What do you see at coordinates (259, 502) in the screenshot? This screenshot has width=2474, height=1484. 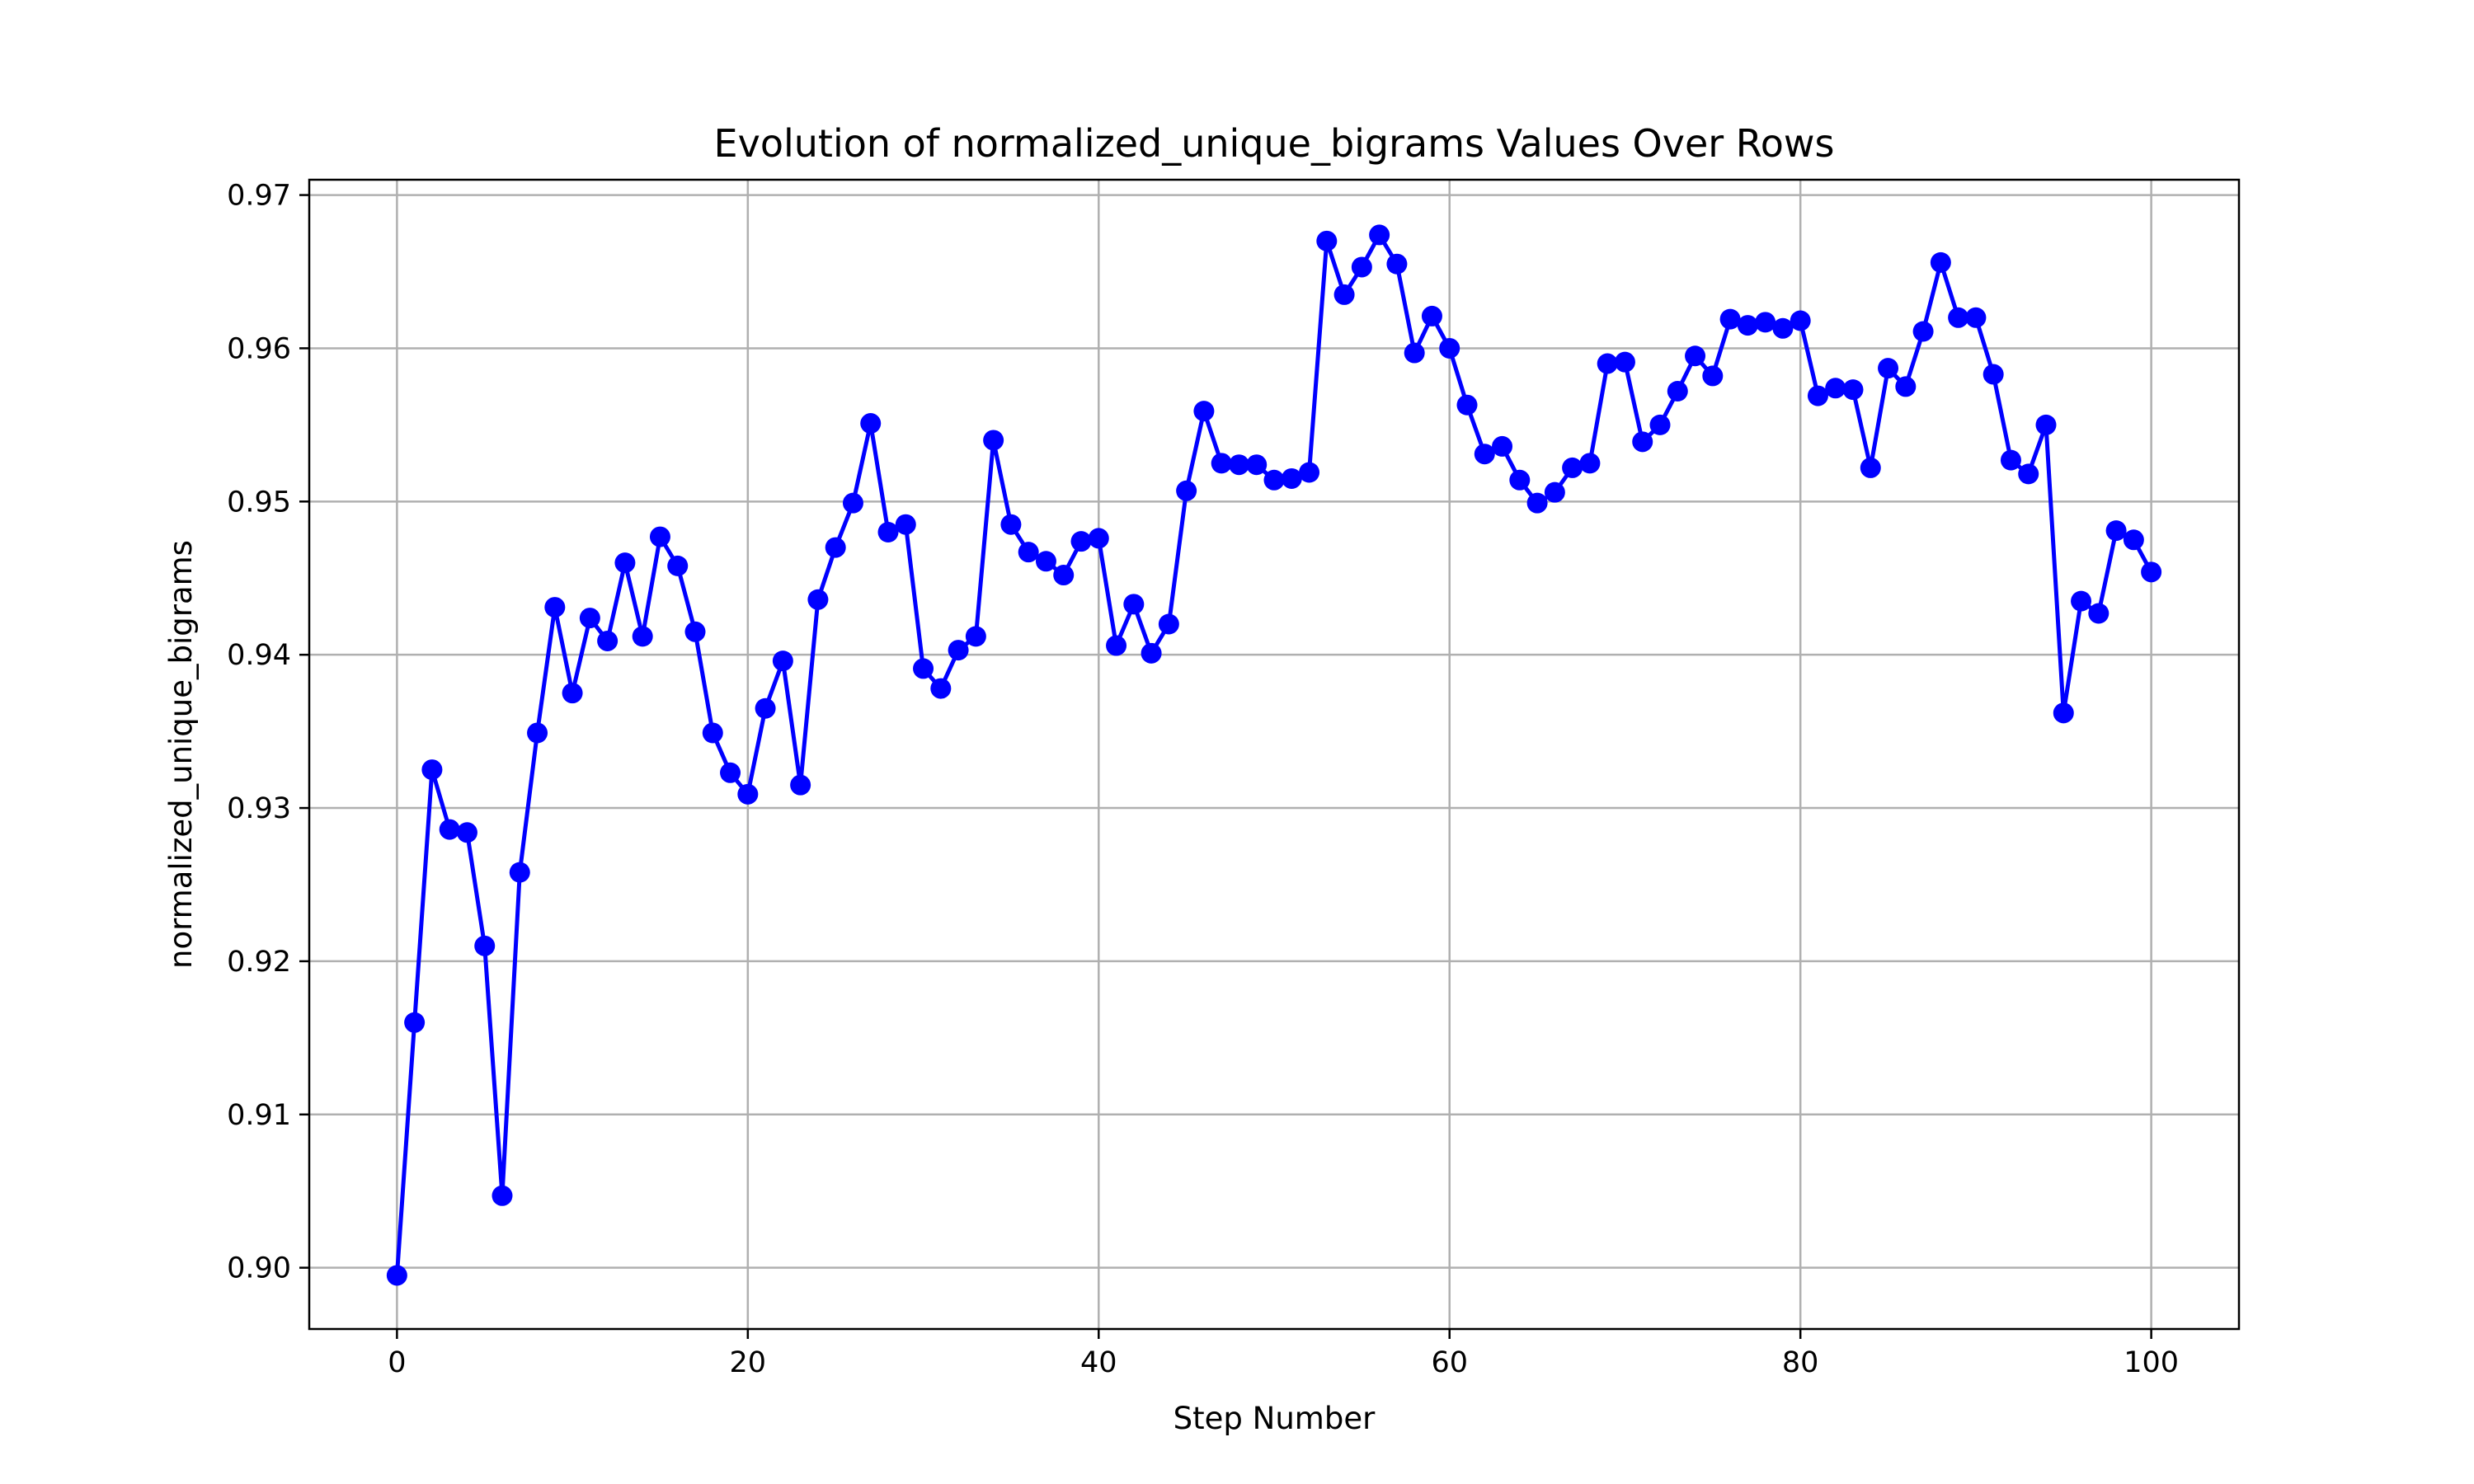 I see `y-tick-label: 0.95` at bounding box center [259, 502].